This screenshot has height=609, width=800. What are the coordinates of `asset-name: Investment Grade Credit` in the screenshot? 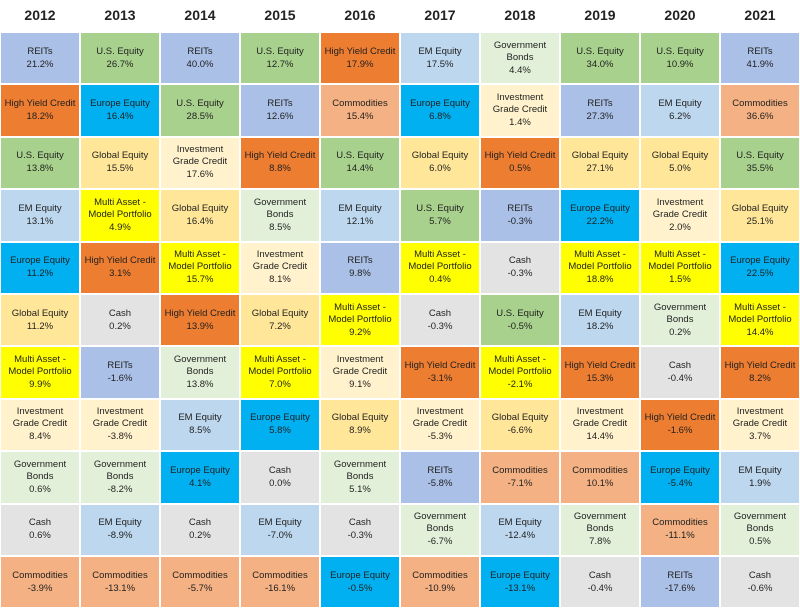 It's located at (440, 418).